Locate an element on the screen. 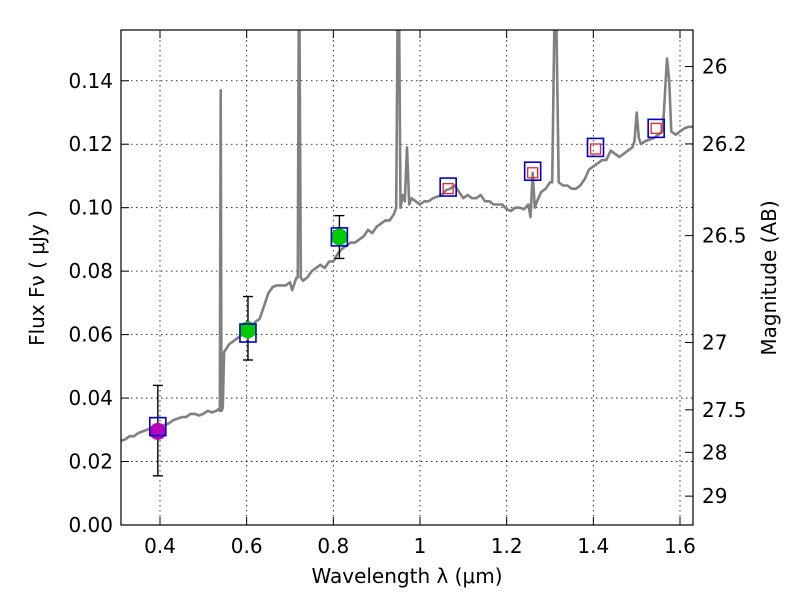  x-tick-label: 1 is located at coordinates (420, 546).